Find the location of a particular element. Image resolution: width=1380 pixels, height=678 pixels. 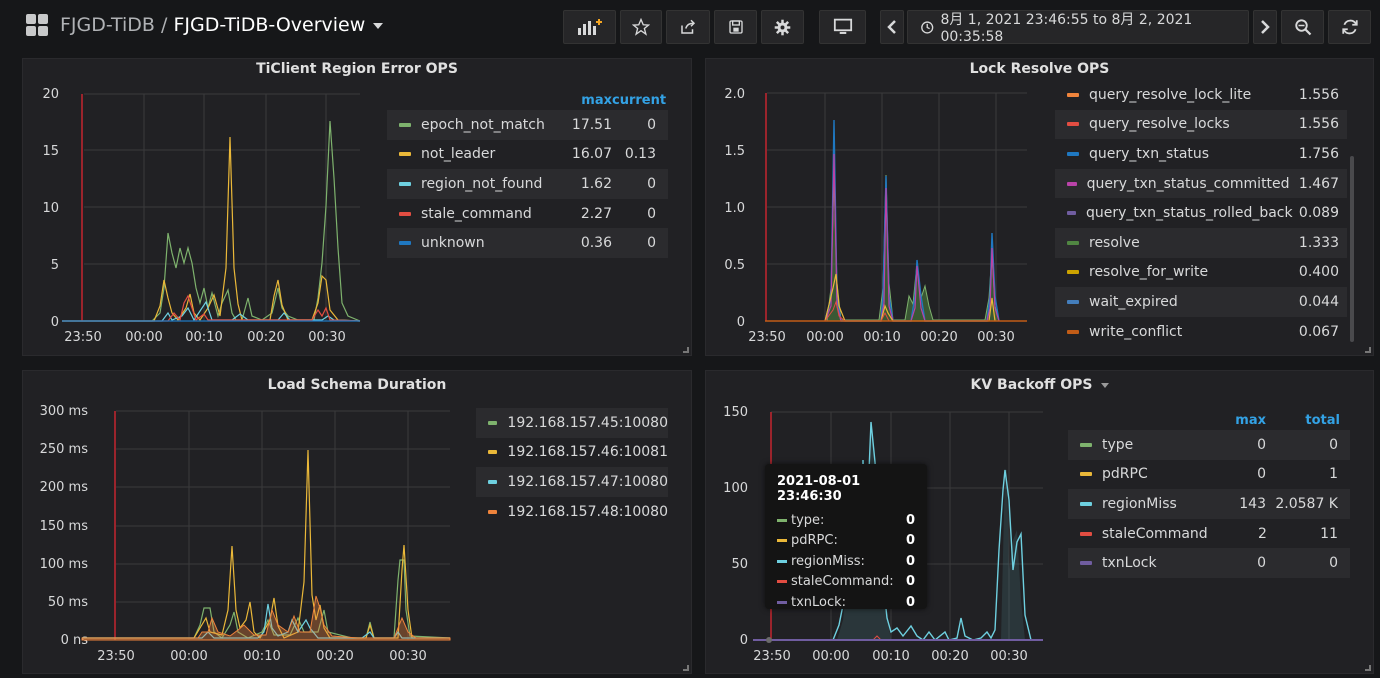

legend-item: regionMiss 143 2.0587 K is located at coordinates (1209, 504).